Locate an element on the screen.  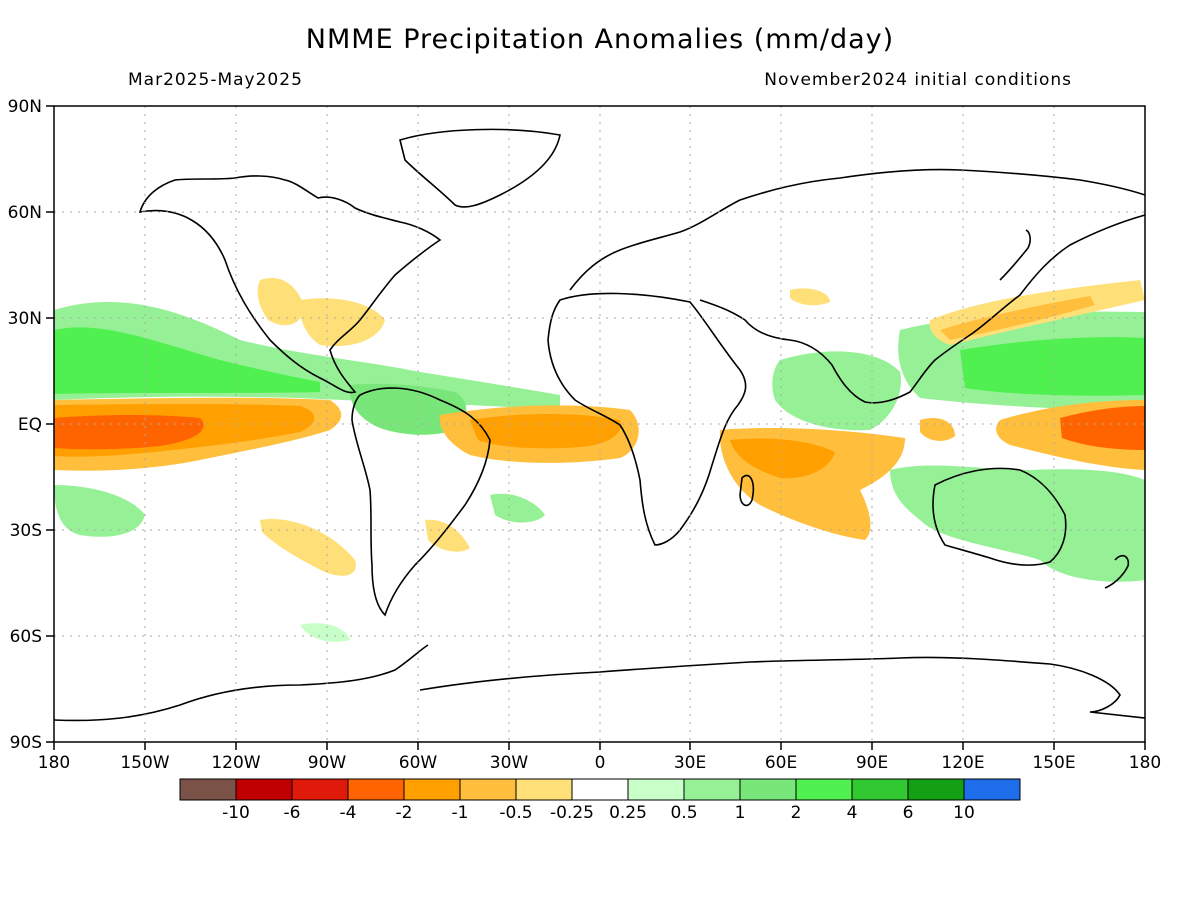
initial-conditions: November2024 initial conditions is located at coordinates (918, 80).